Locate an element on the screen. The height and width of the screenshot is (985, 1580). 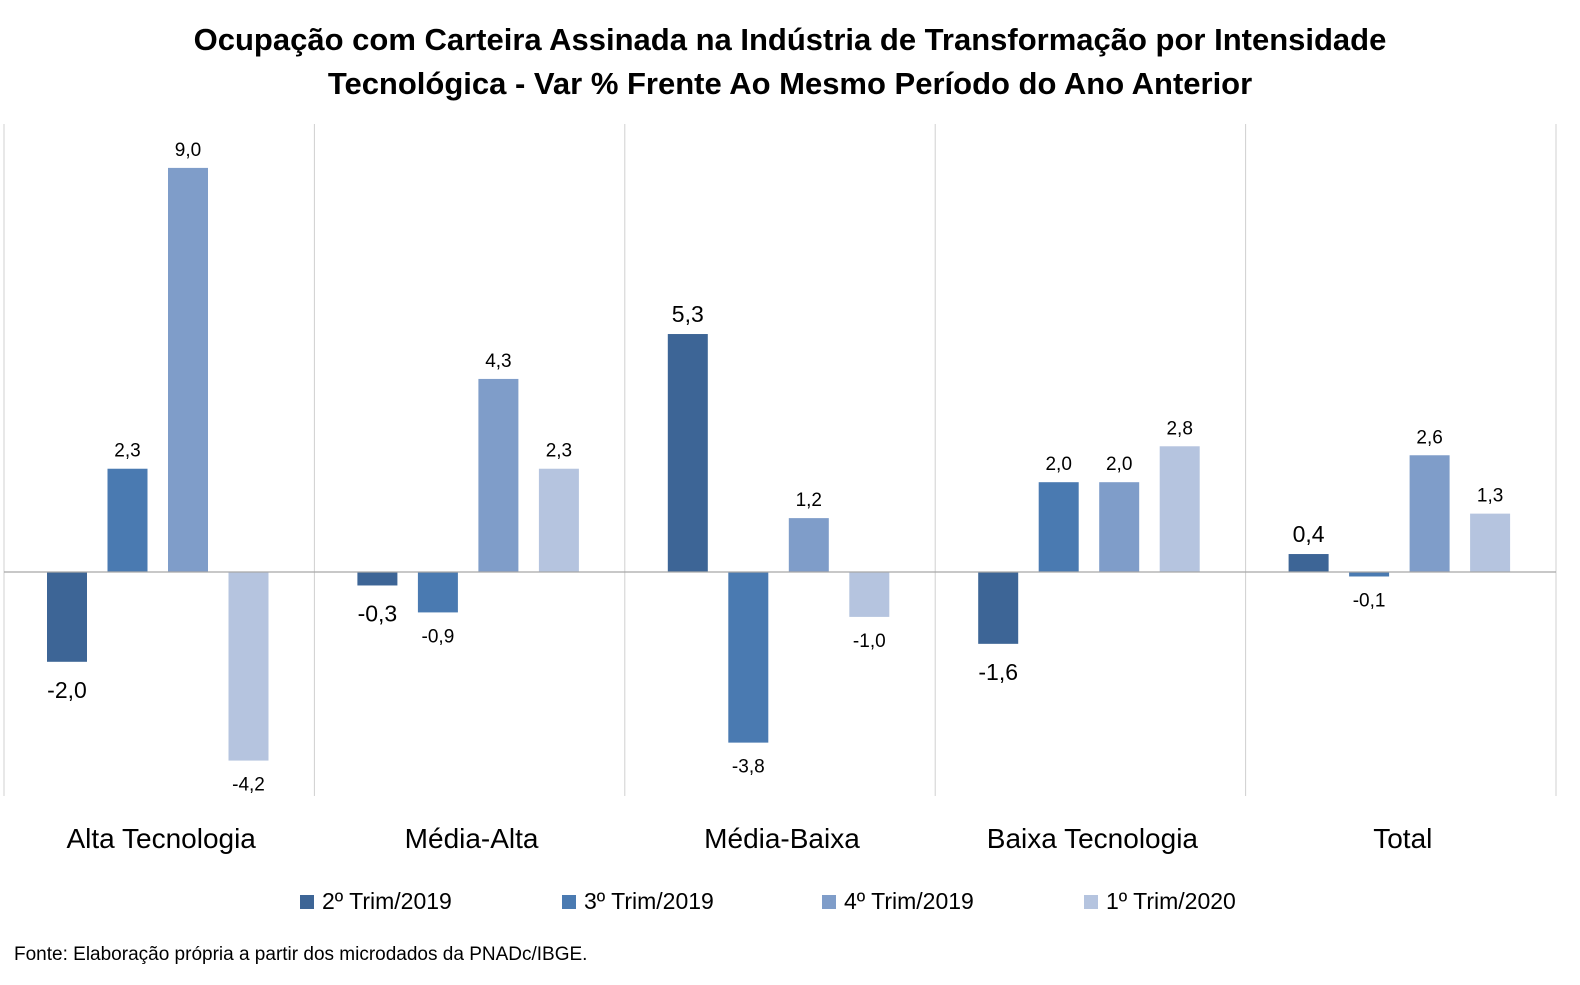
data-label: -0,3 is located at coordinates (378, 613).